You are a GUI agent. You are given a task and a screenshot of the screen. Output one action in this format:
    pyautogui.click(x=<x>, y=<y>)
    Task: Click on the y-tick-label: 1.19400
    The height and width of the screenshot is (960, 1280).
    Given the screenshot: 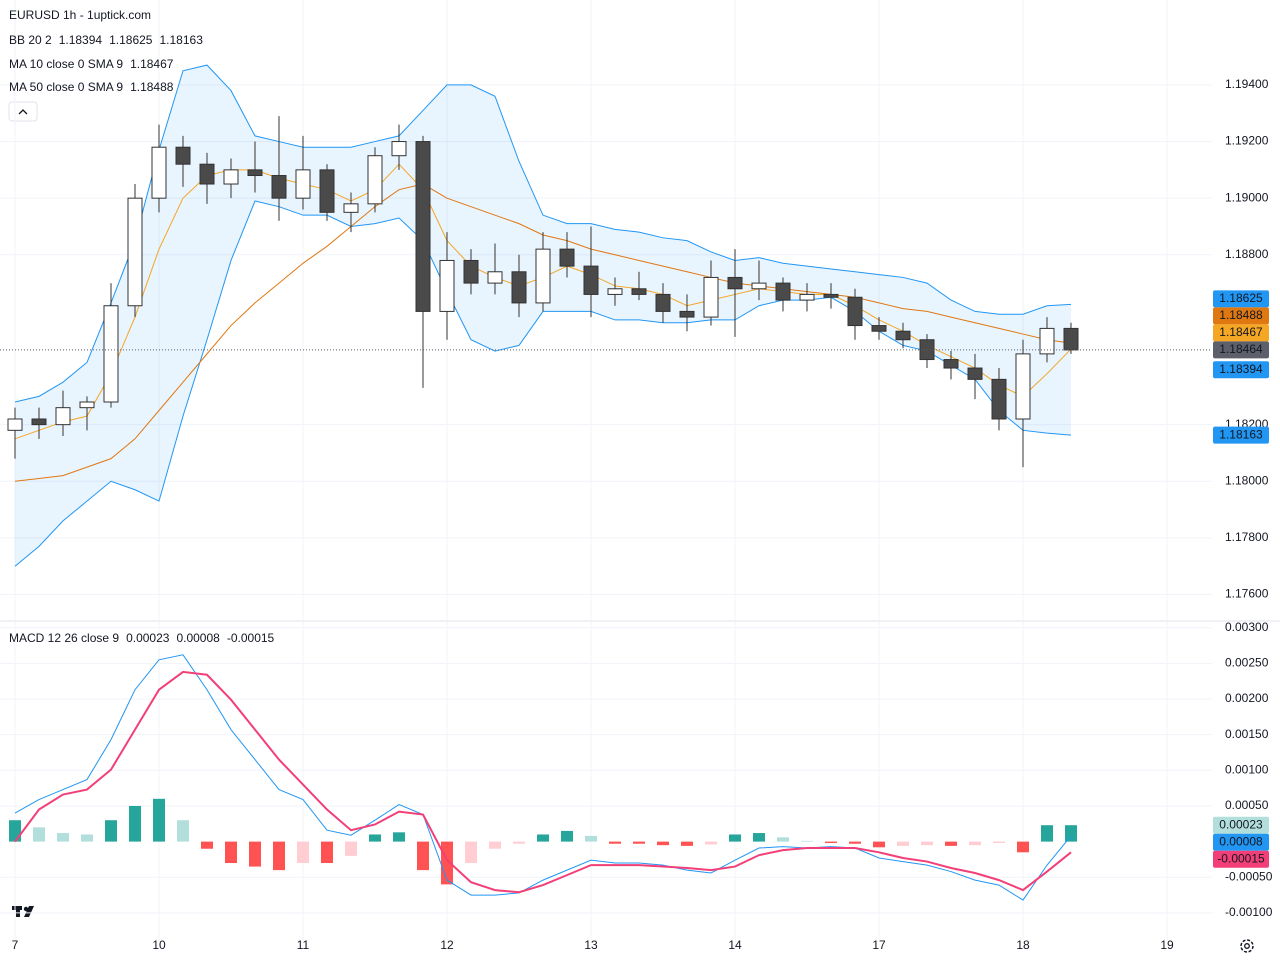 What is the action you would take?
    pyautogui.click(x=1247, y=84)
    